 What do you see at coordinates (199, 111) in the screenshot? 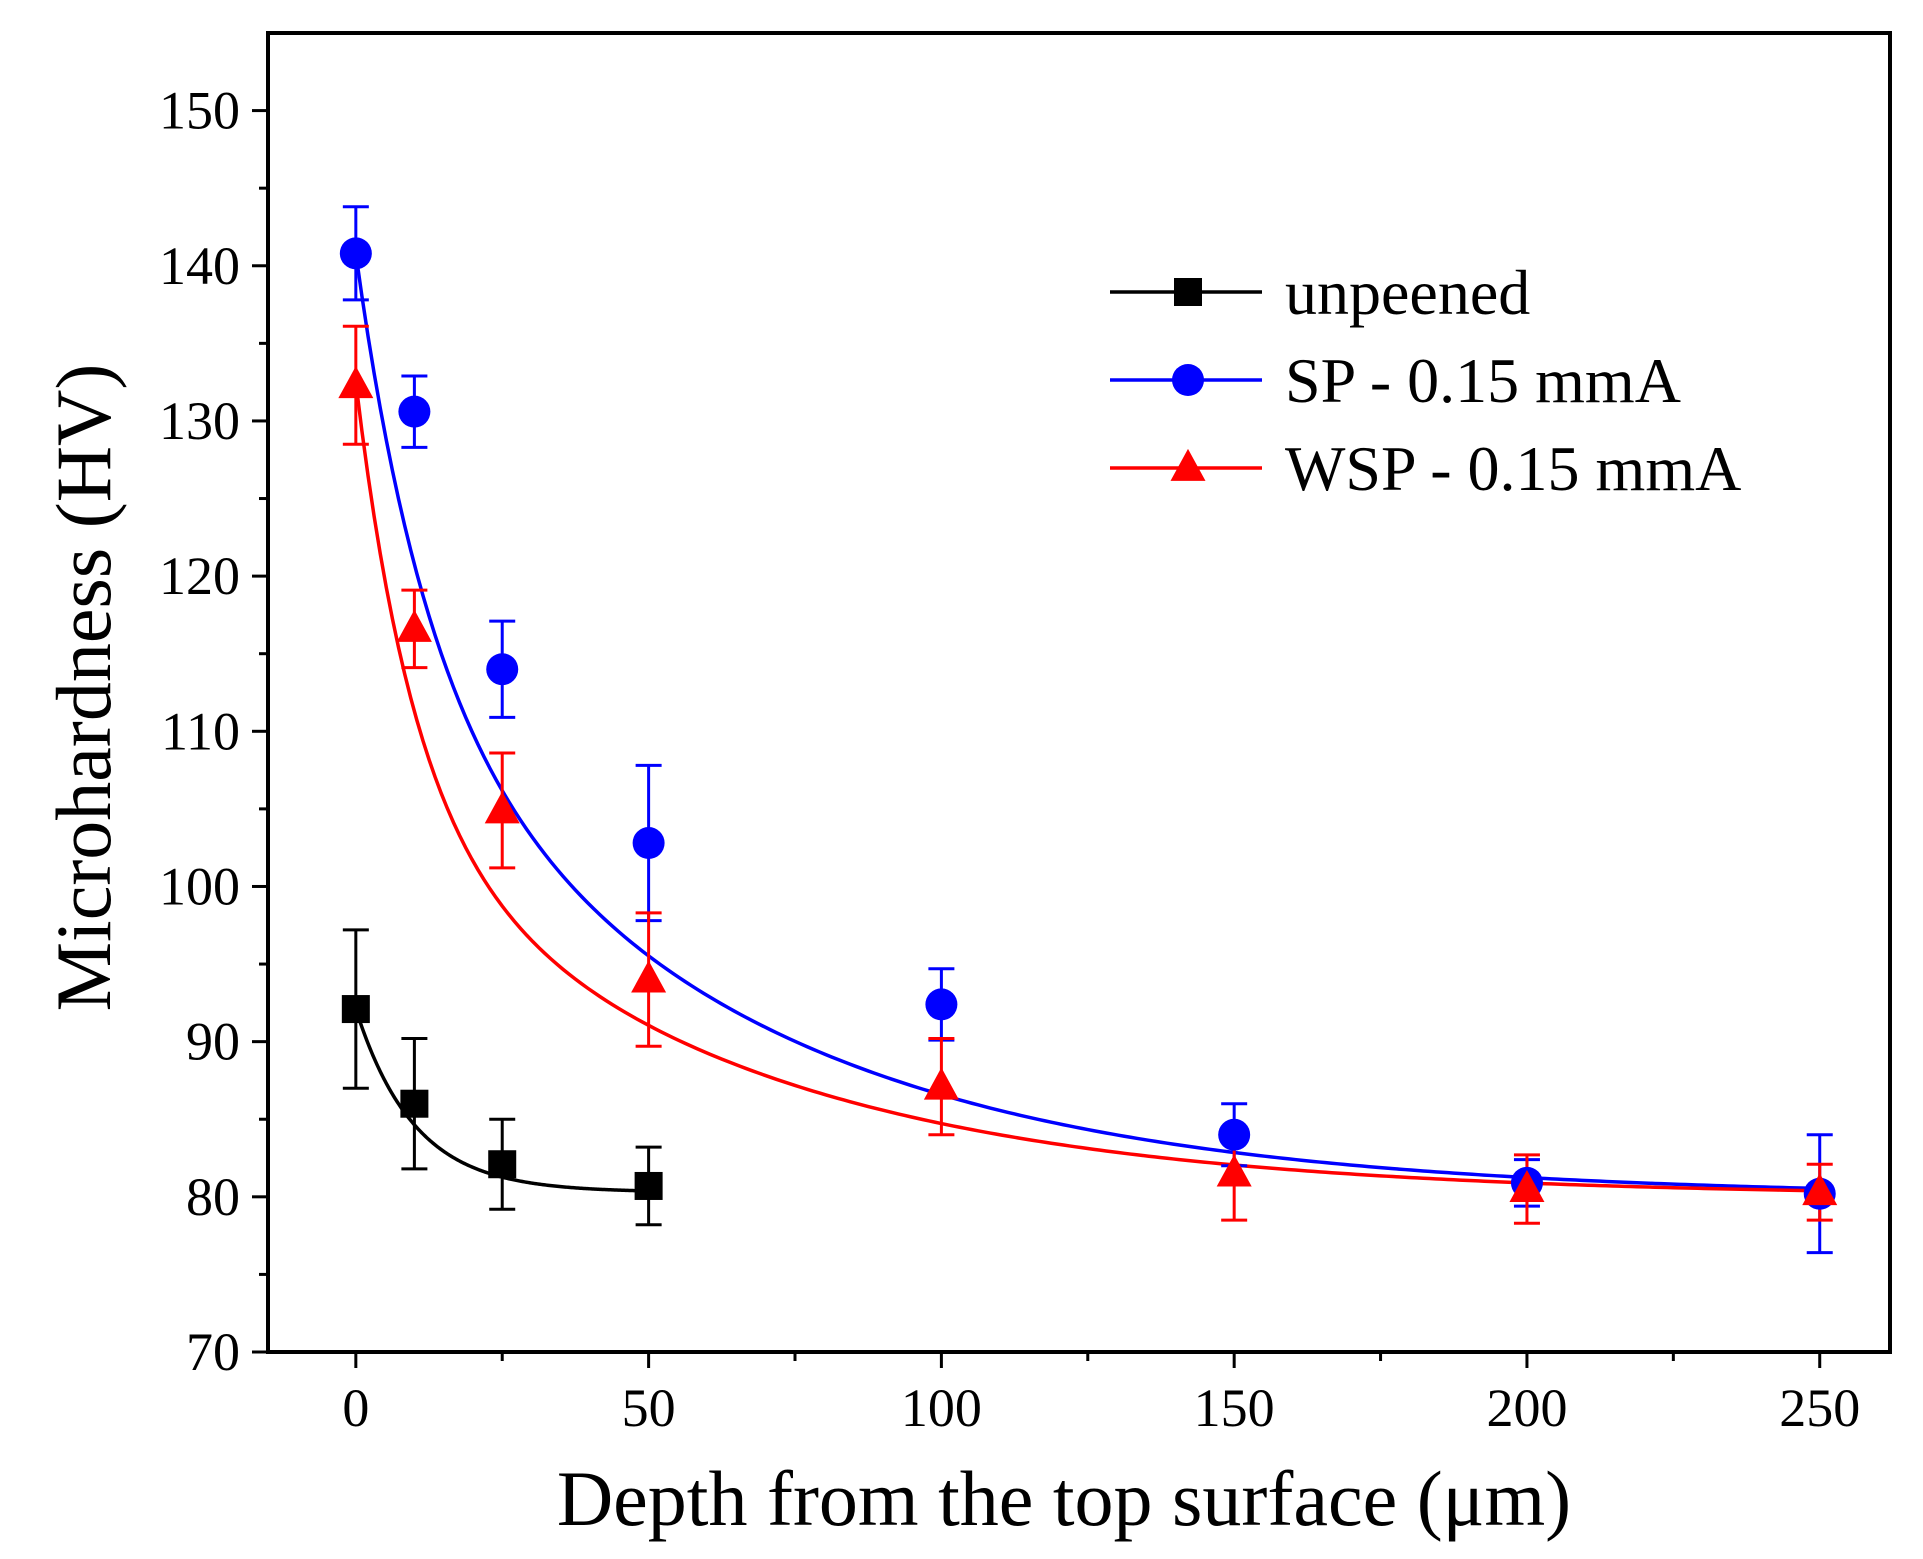
I see `y-tick-label: 150` at bounding box center [199, 111].